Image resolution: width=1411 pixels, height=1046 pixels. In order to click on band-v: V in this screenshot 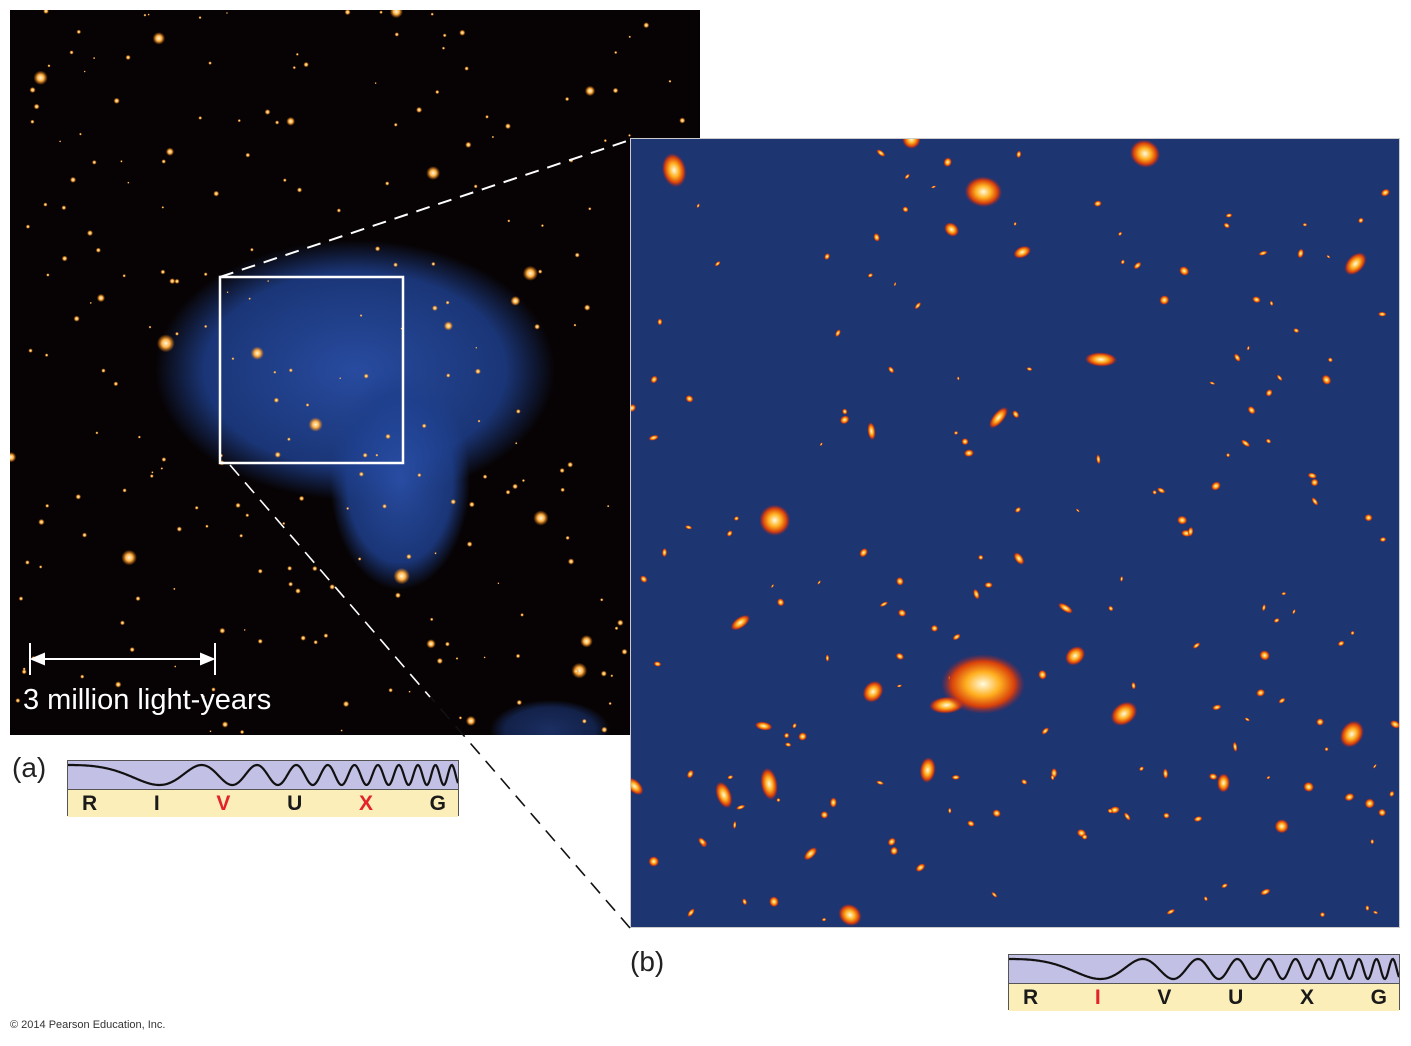, I will do `click(1164, 997)`.